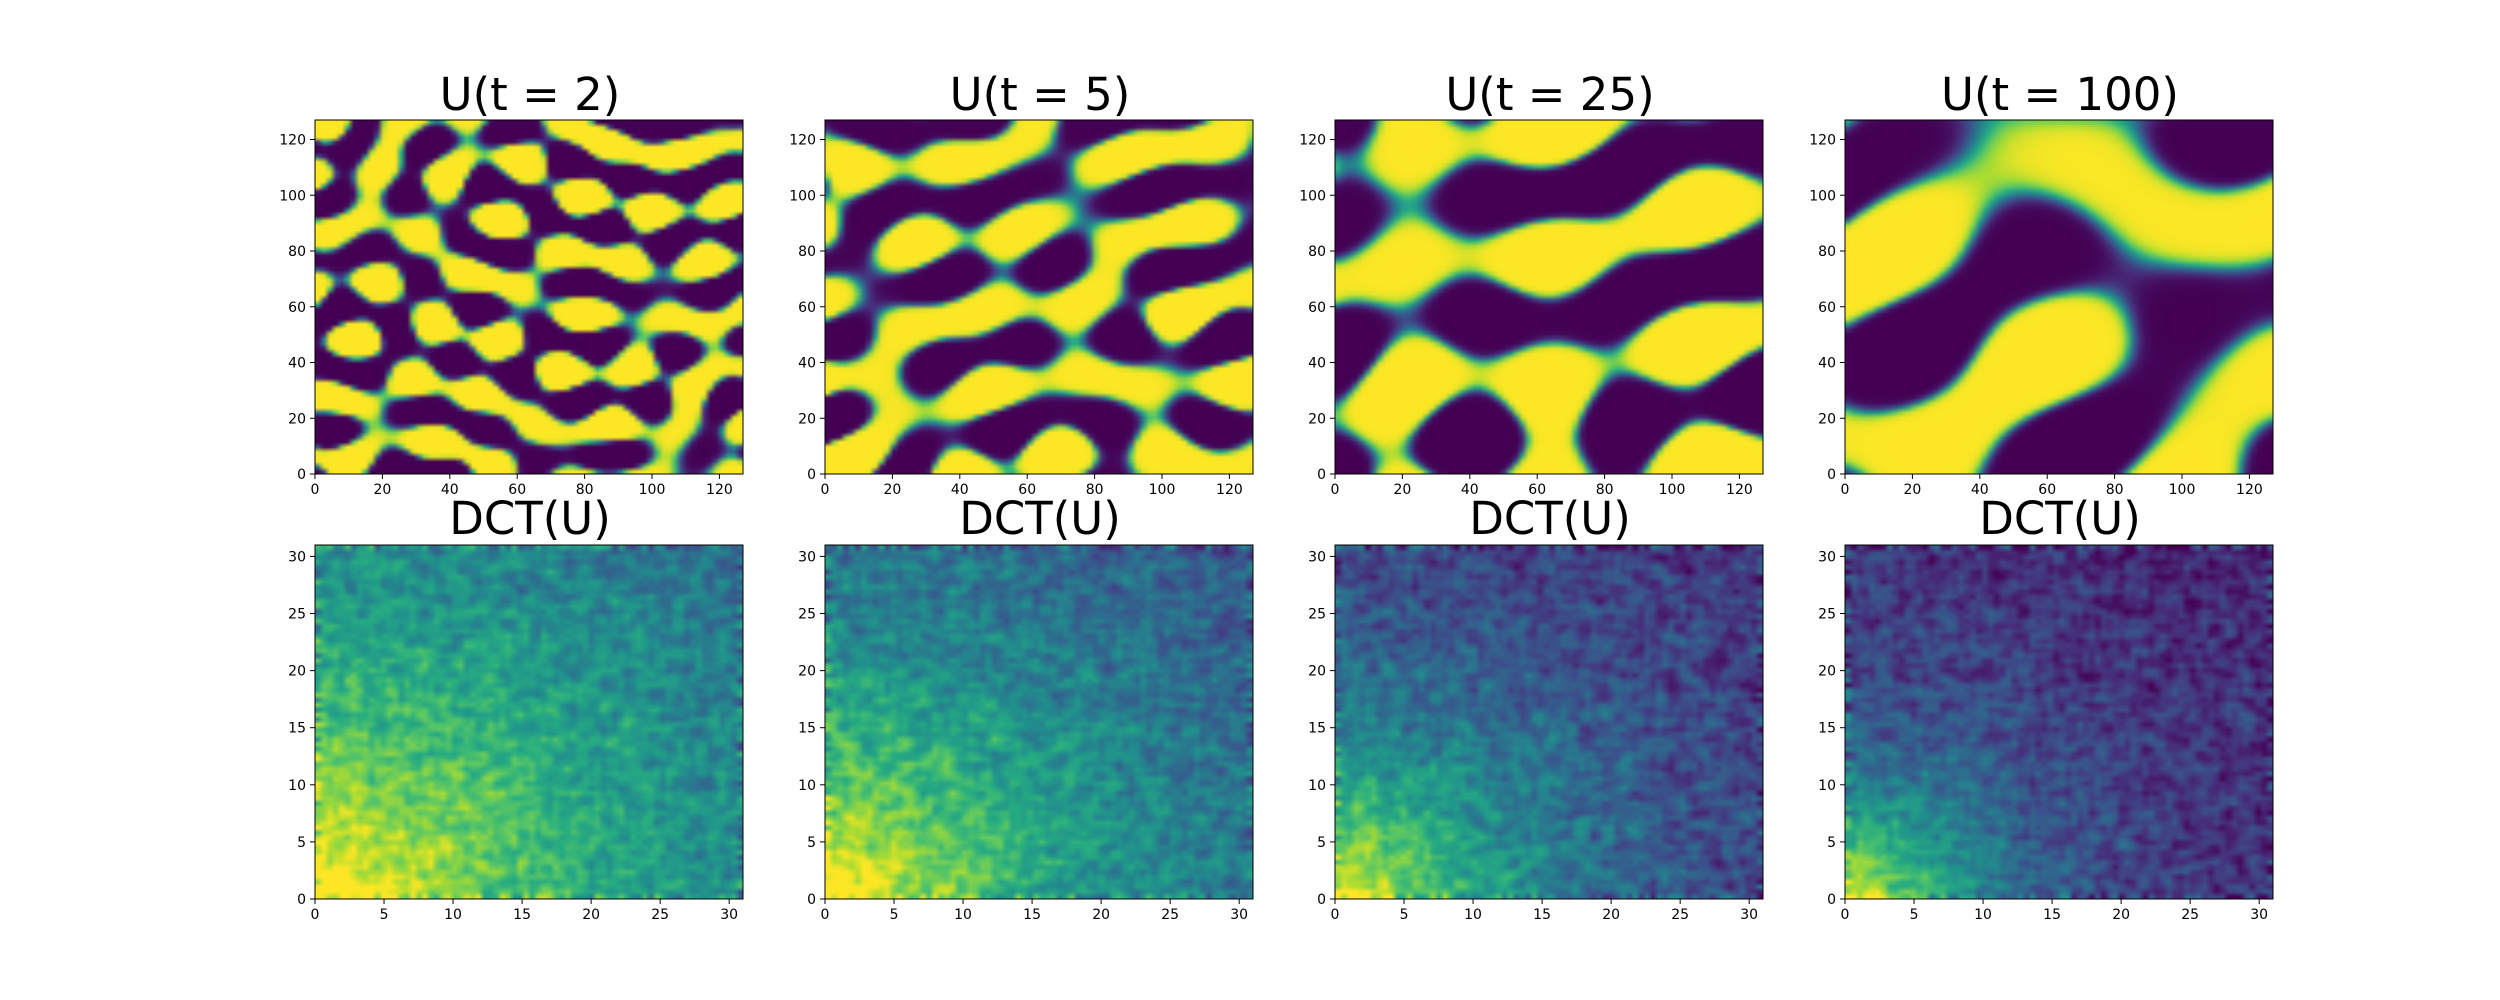 The height and width of the screenshot is (1000, 2500). What do you see at coordinates (1827, 364) in the screenshot?
I see `y-tick-label: 40` at bounding box center [1827, 364].